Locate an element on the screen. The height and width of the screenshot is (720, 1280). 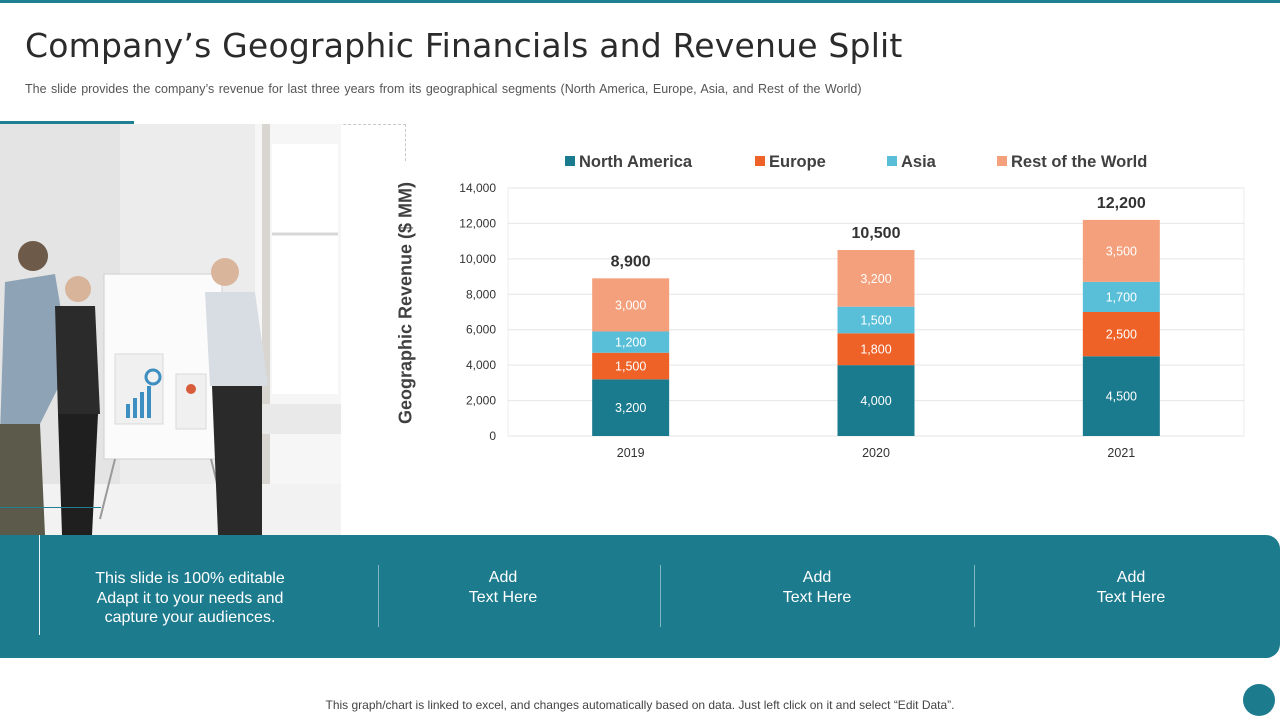
banner-intro-line-1: This slide is 100% editable is located at coordinates (190, 578).